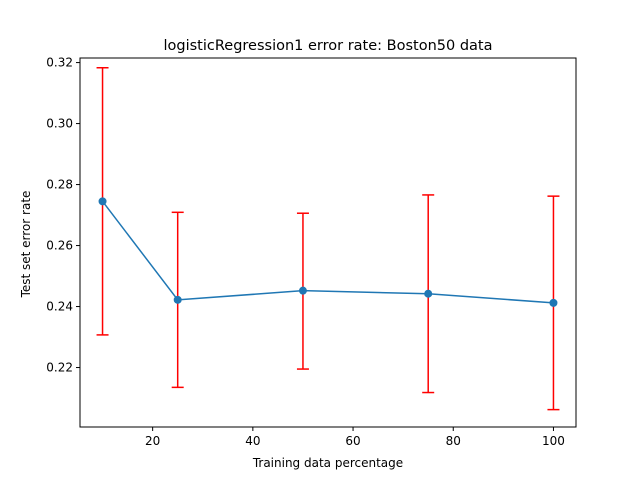 The image size is (640, 480). I want to click on x-tick-label: 60, so click(352, 441).